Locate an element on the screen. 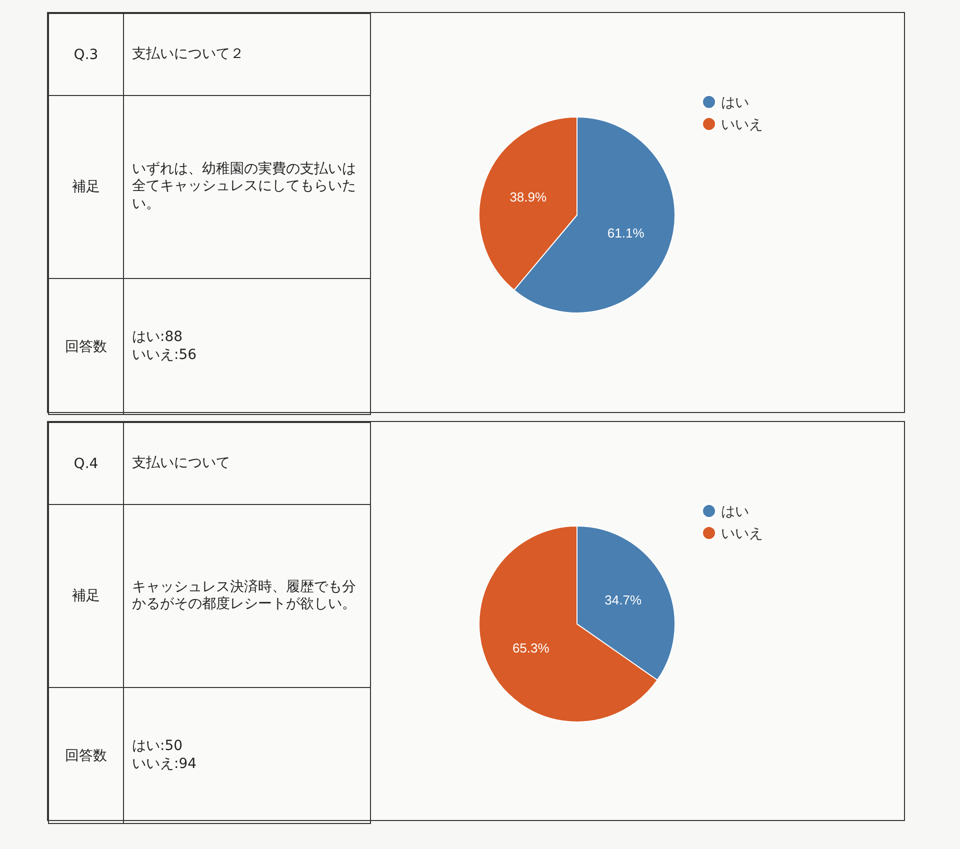  data-label: 34.7% is located at coordinates (623, 600).